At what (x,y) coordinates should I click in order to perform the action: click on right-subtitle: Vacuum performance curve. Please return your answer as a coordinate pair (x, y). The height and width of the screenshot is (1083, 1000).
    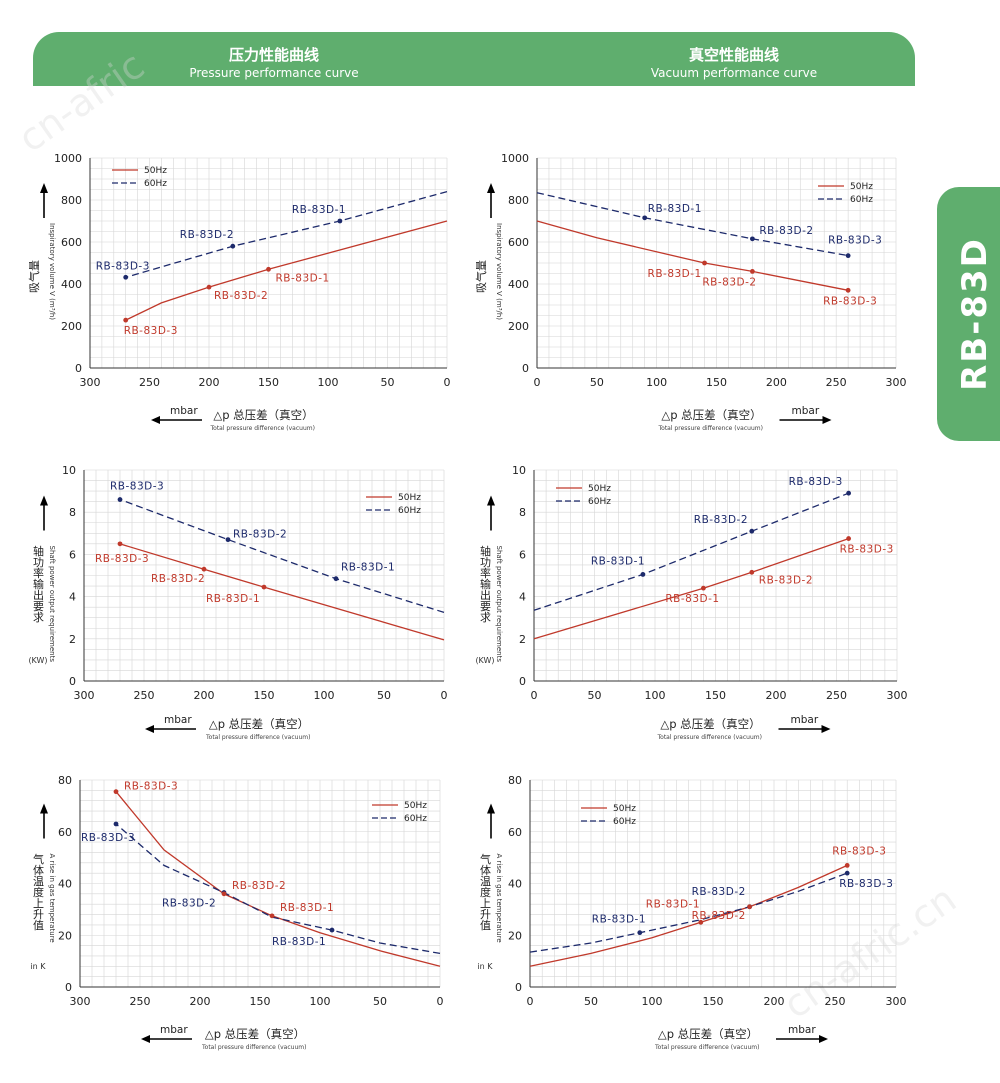
    Looking at the image, I should click on (734, 73).